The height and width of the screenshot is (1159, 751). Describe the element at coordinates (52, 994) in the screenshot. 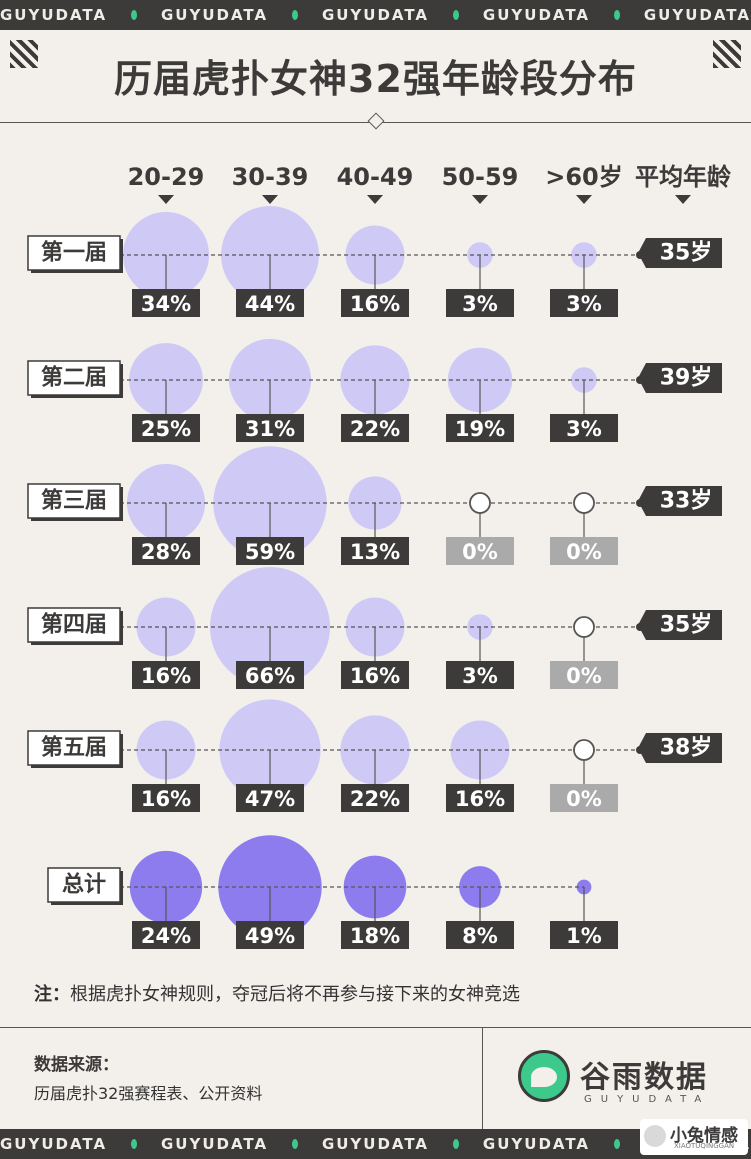

I see `footnote-label: 注：` at that location.